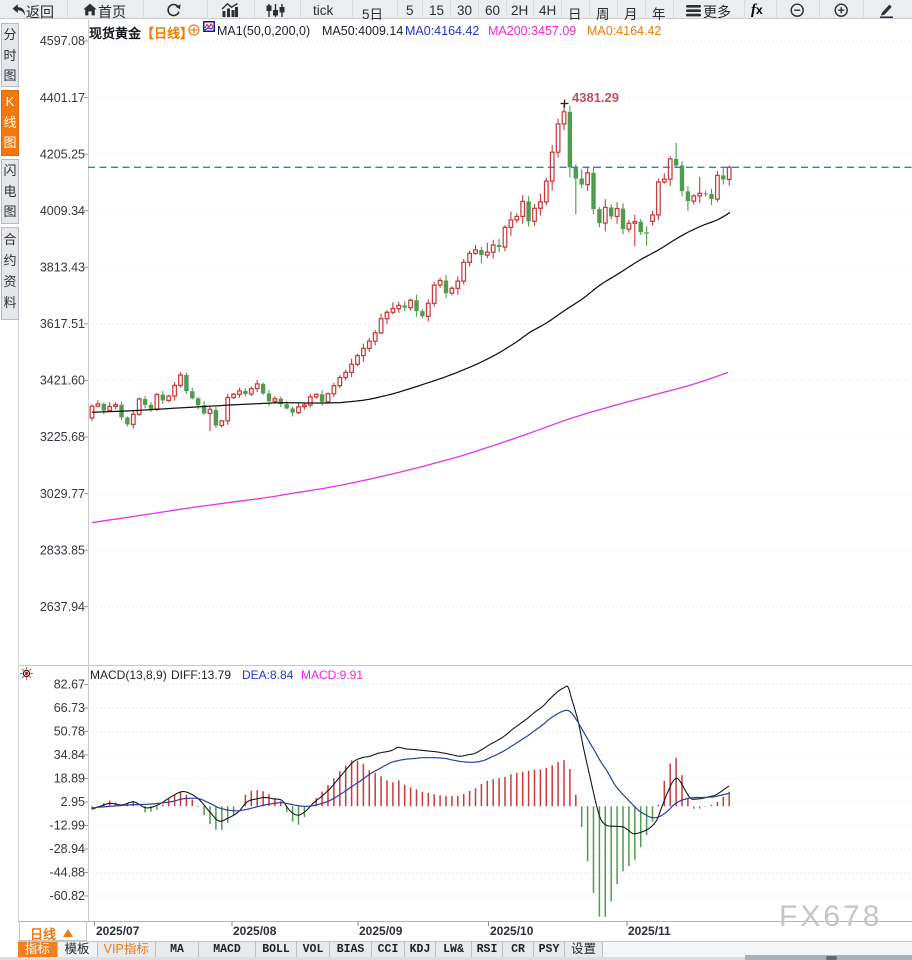  I want to click on svg-text: -60.82, so click(67, 896).